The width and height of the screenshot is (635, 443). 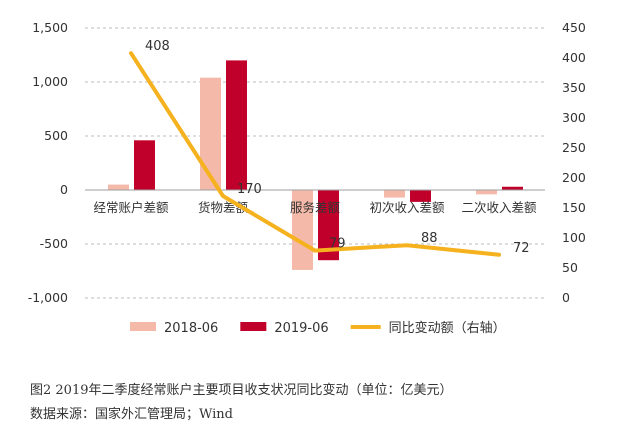 What do you see at coordinates (574, 27) in the screenshot?
I see `y-right-tick-label: 450` at bounding box center [574, 27].